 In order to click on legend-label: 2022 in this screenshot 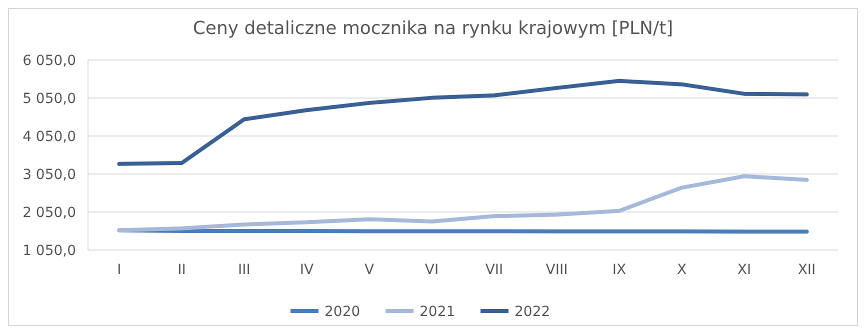, I will do `click(532, 312)`.